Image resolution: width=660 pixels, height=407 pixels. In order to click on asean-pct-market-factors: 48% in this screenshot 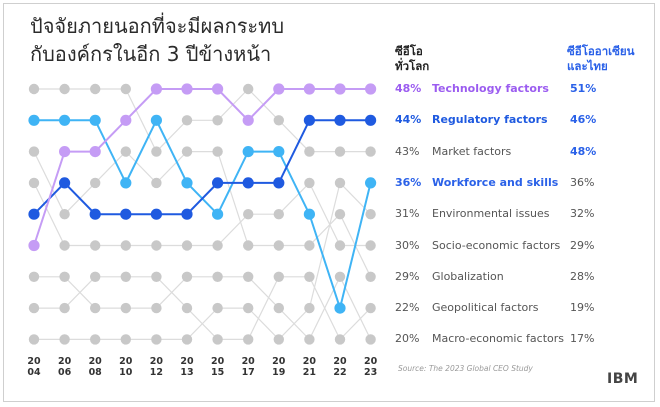, I will do `click(583, 151)`.